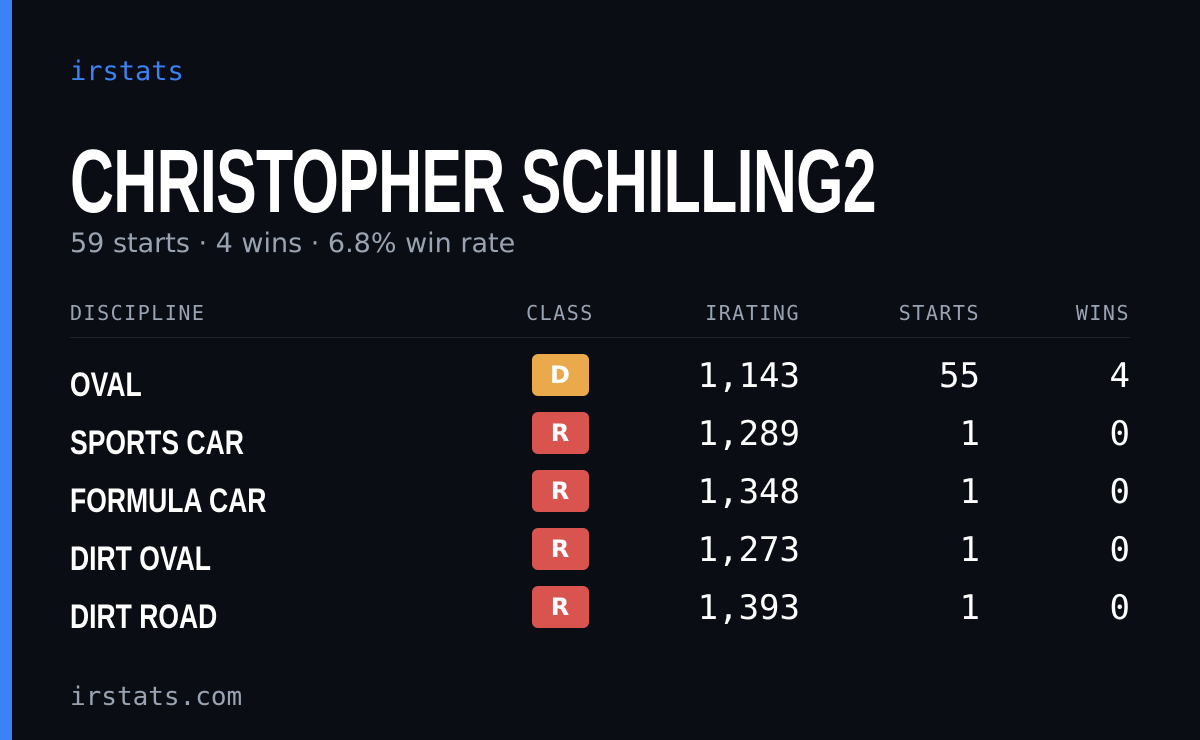  Describe the element at coordinates (140, 559) in the screenshot. I see `discipline: DIRT OVAL` at that location.